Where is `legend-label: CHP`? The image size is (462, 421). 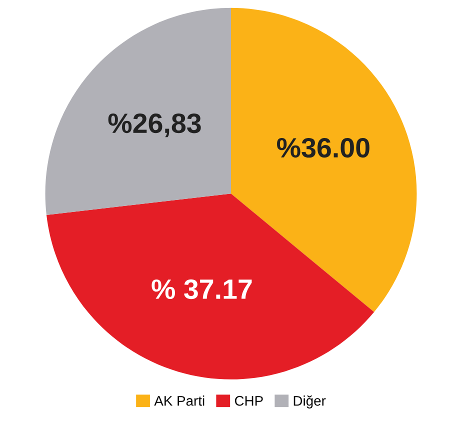 legend-label: CHP is located at coordinates (248, 401).